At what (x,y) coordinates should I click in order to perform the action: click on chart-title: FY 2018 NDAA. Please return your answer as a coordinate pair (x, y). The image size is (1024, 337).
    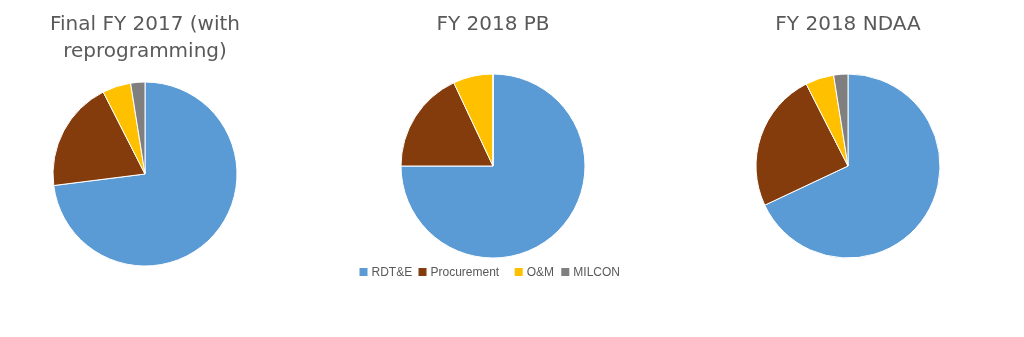
    Looking at the image, I should click on (848, 23).